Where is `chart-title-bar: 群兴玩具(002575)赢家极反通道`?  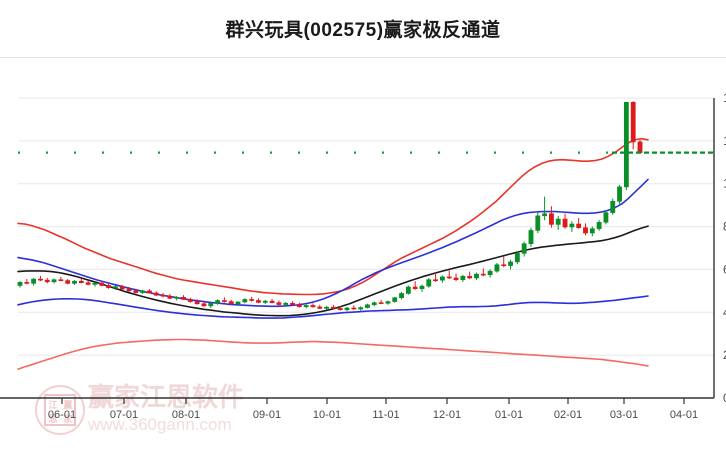
chart-title-bar: 群兴玩具(002575)赢家极反通道 is located at coordinates (363, 29).